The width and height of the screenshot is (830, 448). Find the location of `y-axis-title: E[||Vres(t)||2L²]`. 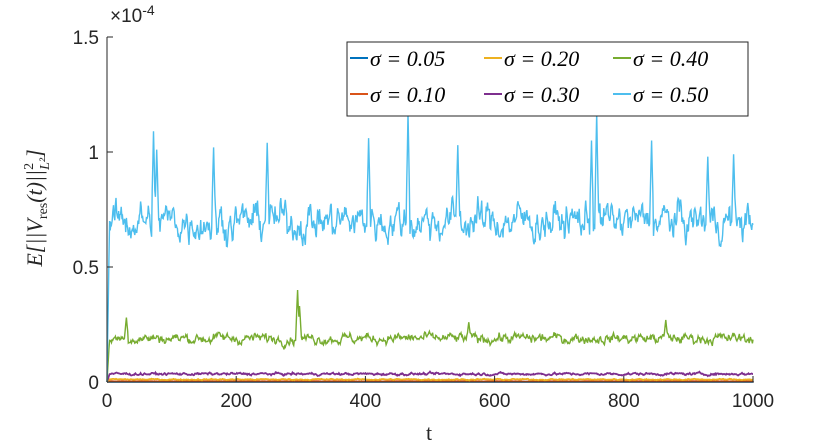

y-axis-title: E[||Vres(t)||2L²] is located at coordinates (37, 208).